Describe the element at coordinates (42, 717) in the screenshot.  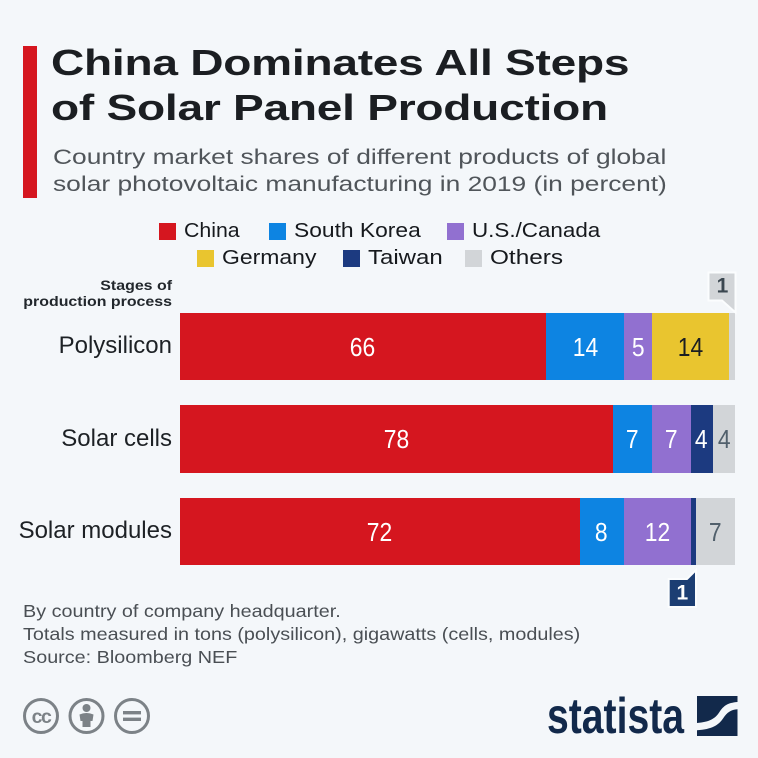
I see `svg-text: cc` at that location.